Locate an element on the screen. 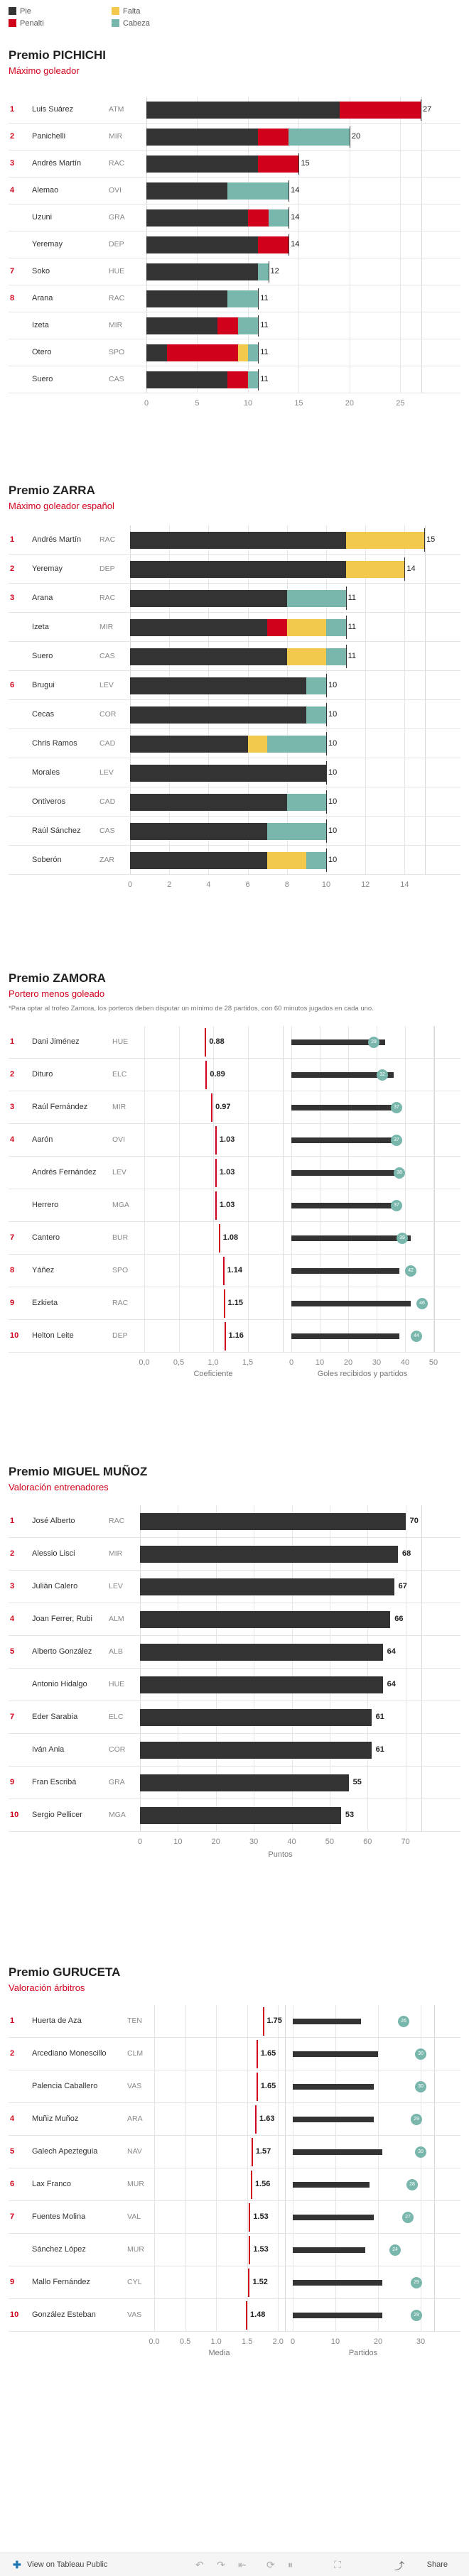 This screenshot has height=2576, width=469. value-label: 70 is located at coordinates (414, 1521).